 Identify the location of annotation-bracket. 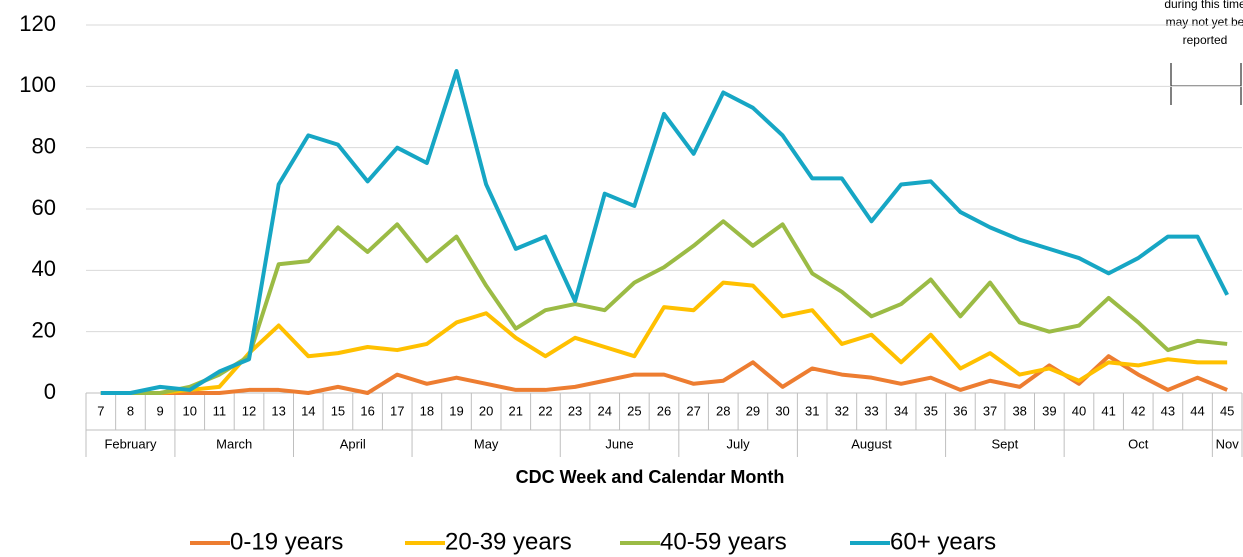
(1206, 84).